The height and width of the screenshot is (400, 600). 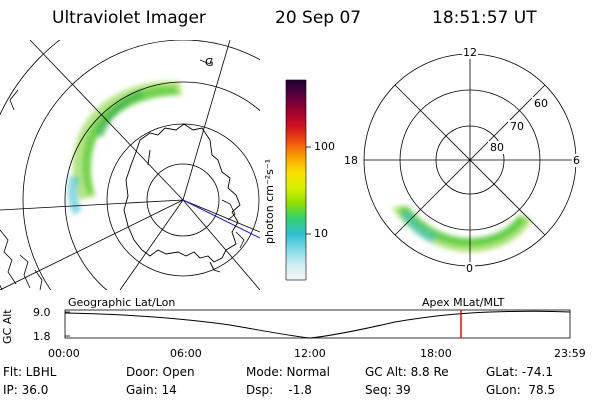 What do you see at coordinates (351, 160) in the screenshot?
I see `mlt-label-18: 18` at bounding box center [351, 160].